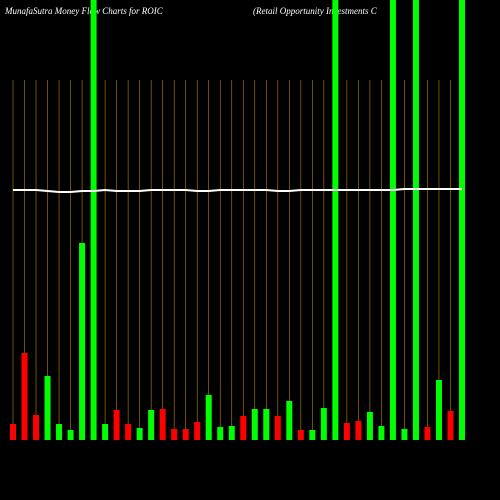 The width and height of the screenshot is (500, 500). What do you see at coordinates (84, 11) in the screenshot?
I see `chart-title: MunafaSutra Money Flow Charts for ROIC` at bounding box center [84, 11].